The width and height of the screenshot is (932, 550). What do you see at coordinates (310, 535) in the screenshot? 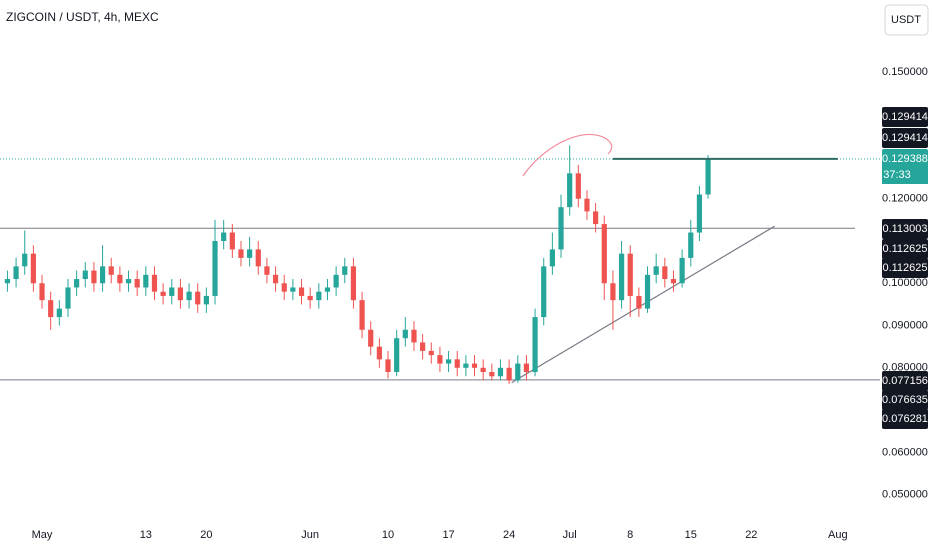
I see `x-tick-label: Jun` at bounding box center [310, 535].